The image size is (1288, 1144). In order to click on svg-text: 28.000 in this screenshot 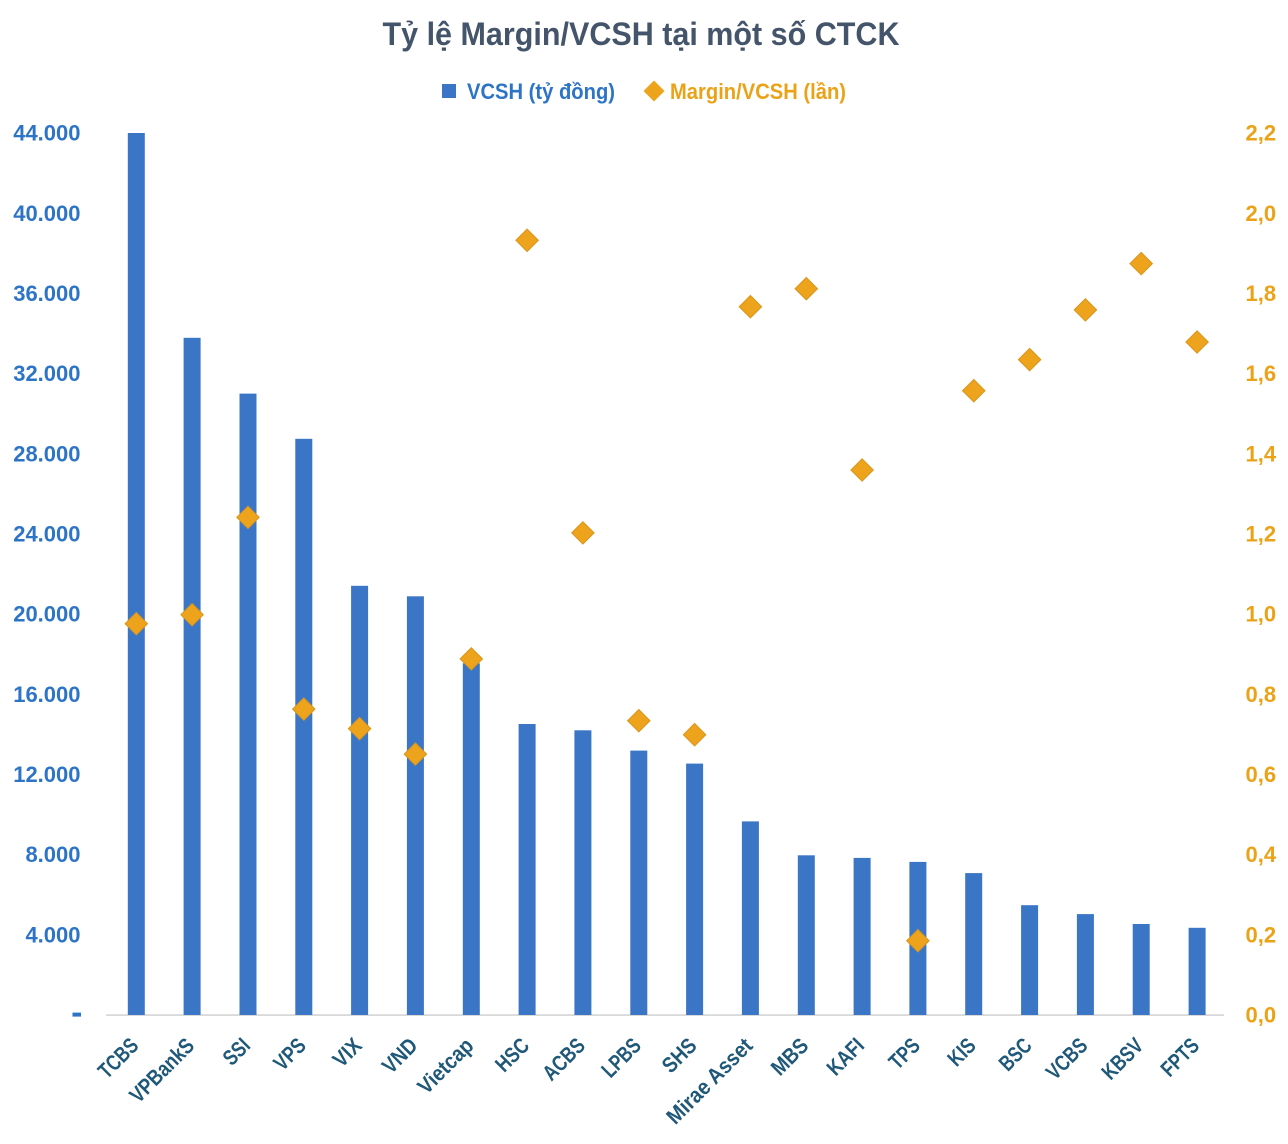, I will do `click(46, 453)`.